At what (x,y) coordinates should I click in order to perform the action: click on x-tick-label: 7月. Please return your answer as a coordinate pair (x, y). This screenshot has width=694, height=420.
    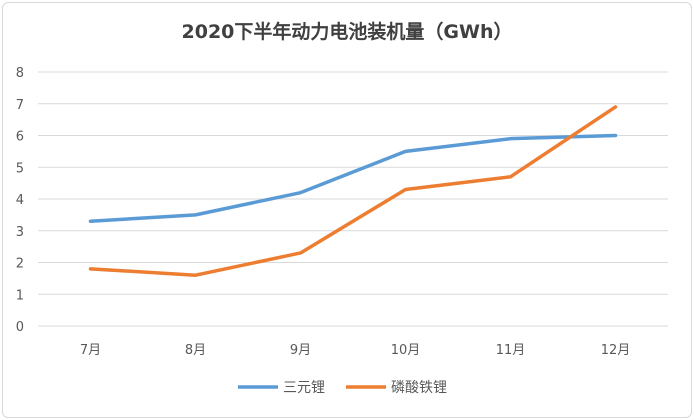
    Looking at the image, I should click on (90, 350).